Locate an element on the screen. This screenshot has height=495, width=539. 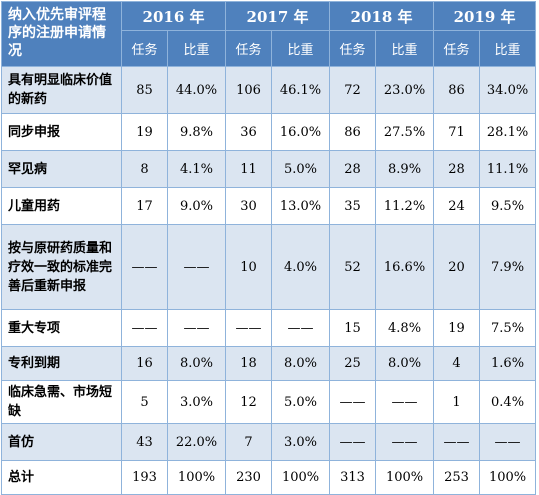
cell-share: 7.9% is located at coordinates (508, 267).